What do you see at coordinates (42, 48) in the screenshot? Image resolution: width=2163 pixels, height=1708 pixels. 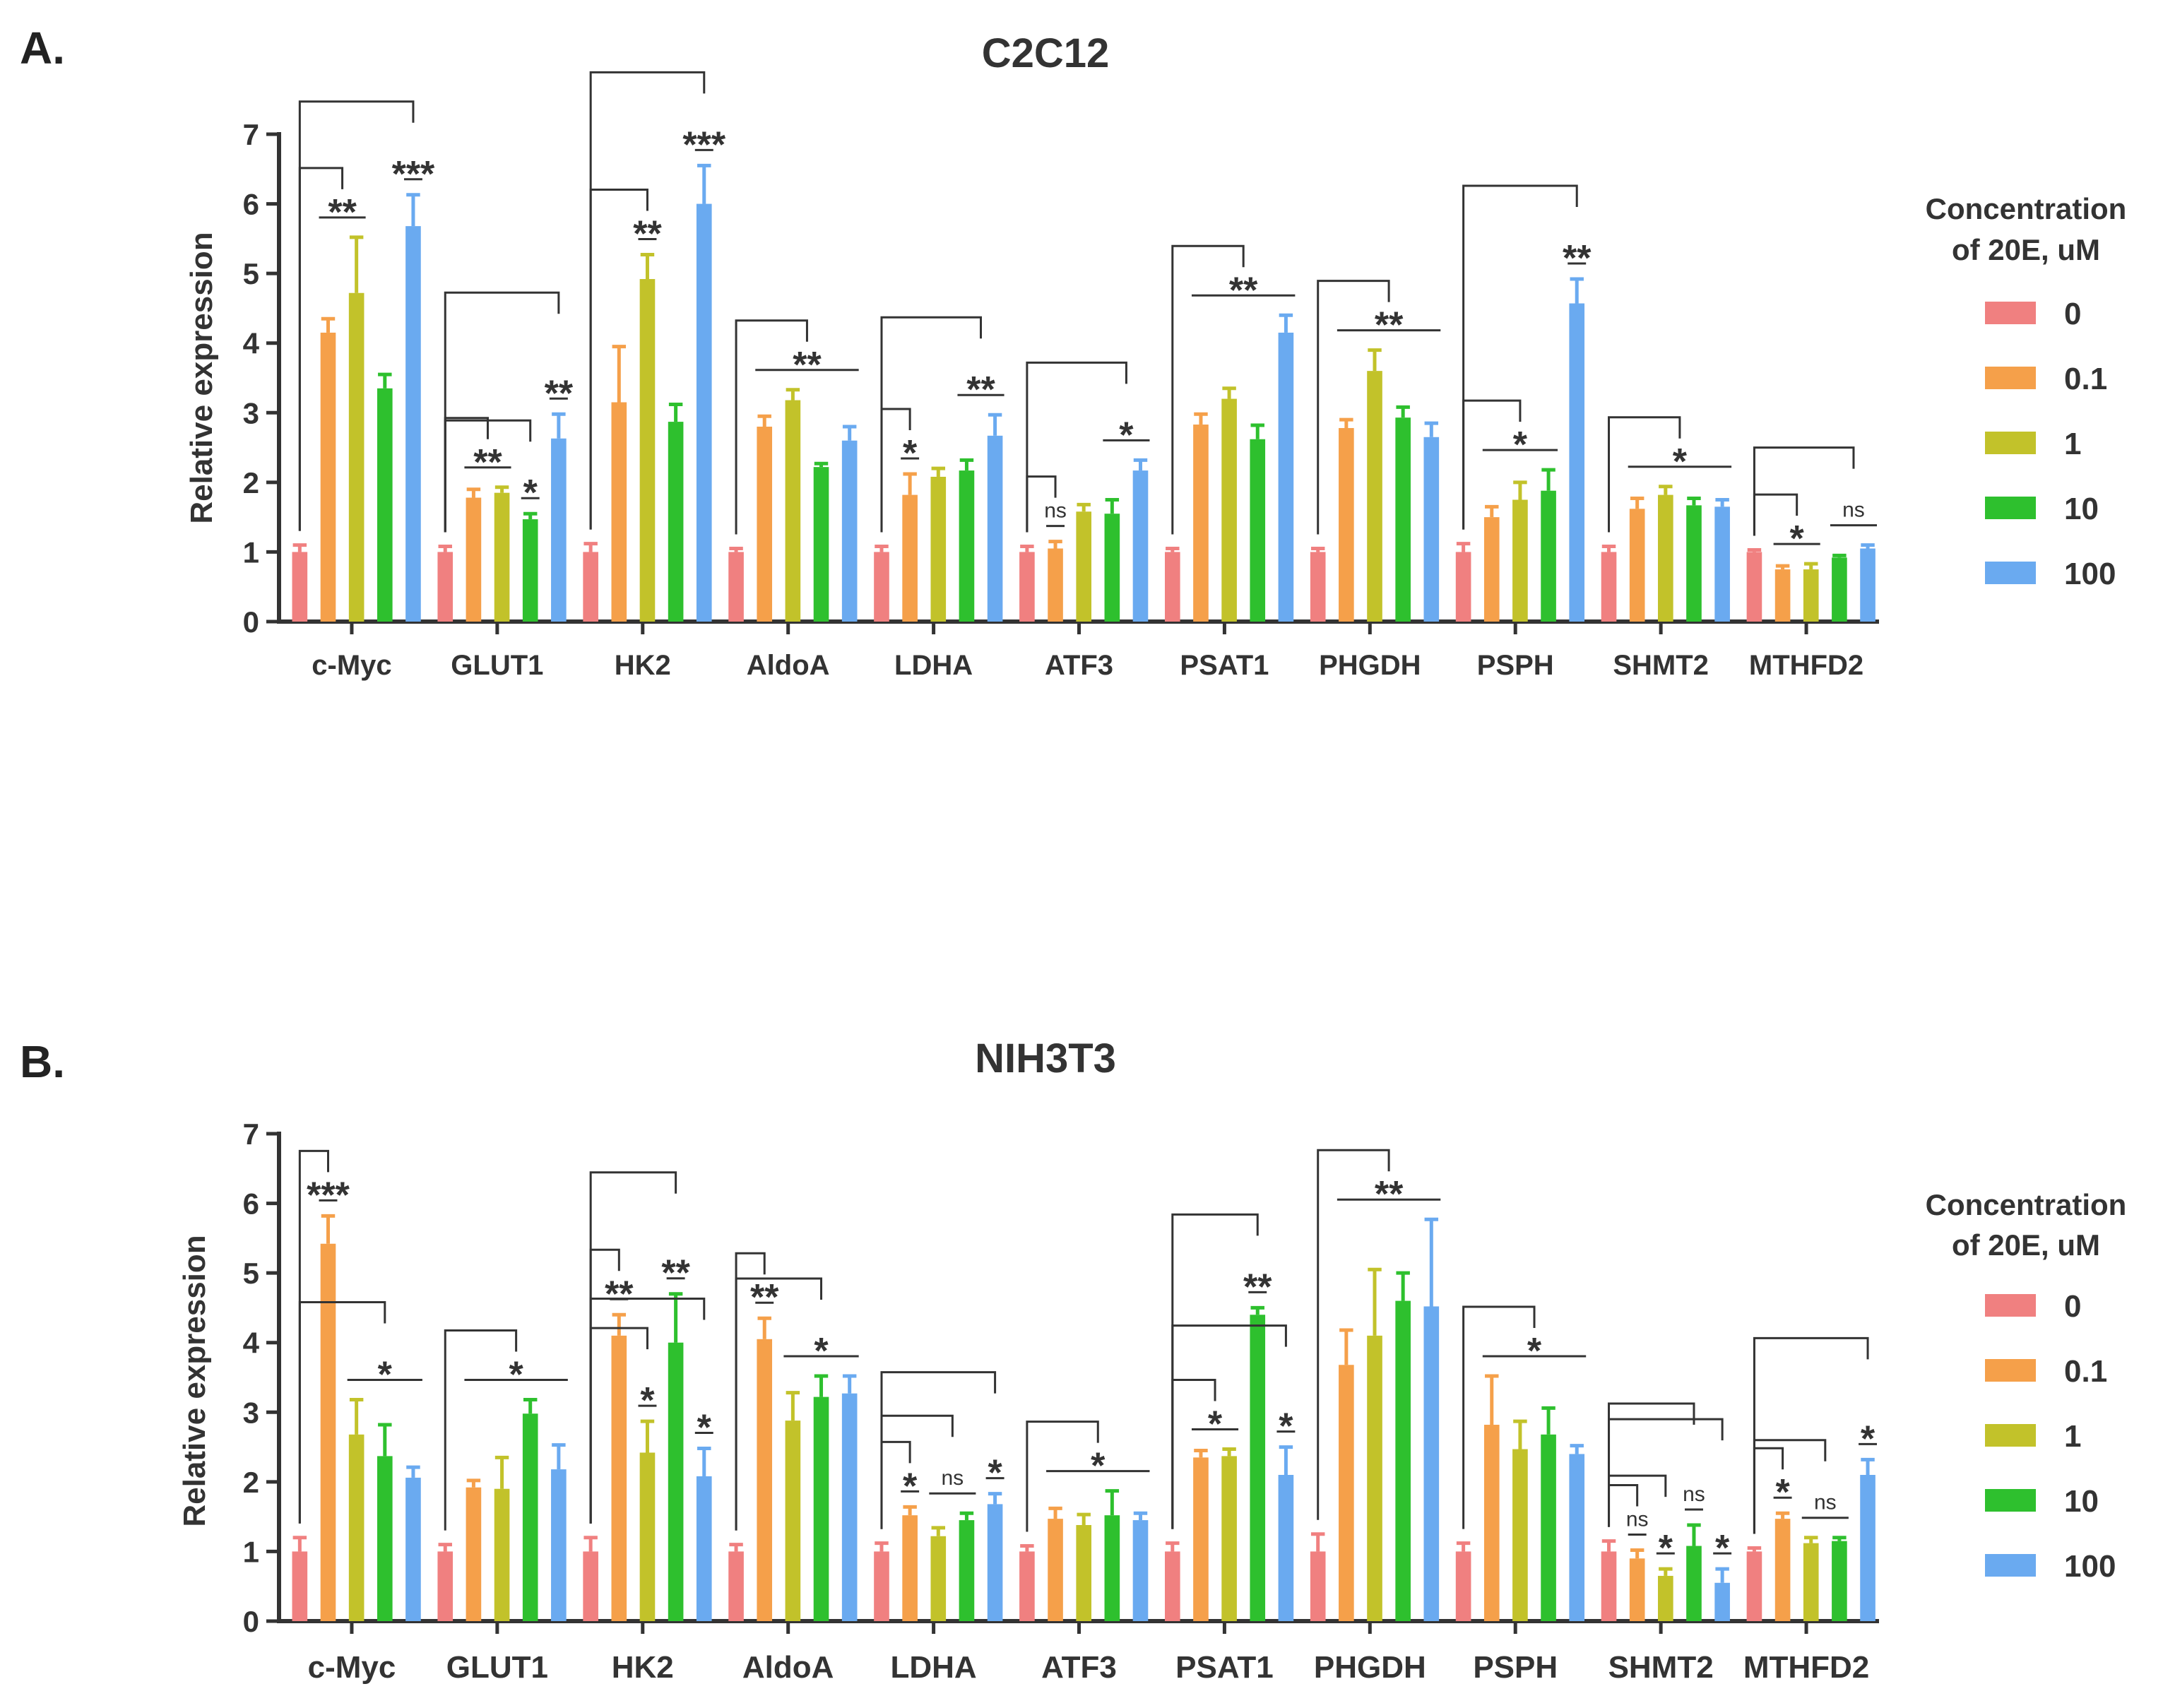 I see `panel-a-label: A.` at bounding box center [42, 48].